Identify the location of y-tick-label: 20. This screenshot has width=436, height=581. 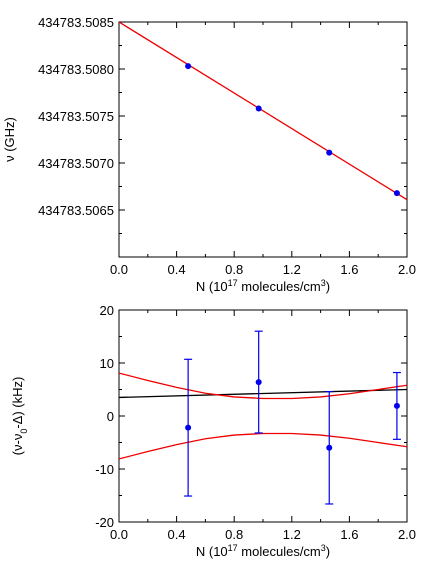
(107, 310).